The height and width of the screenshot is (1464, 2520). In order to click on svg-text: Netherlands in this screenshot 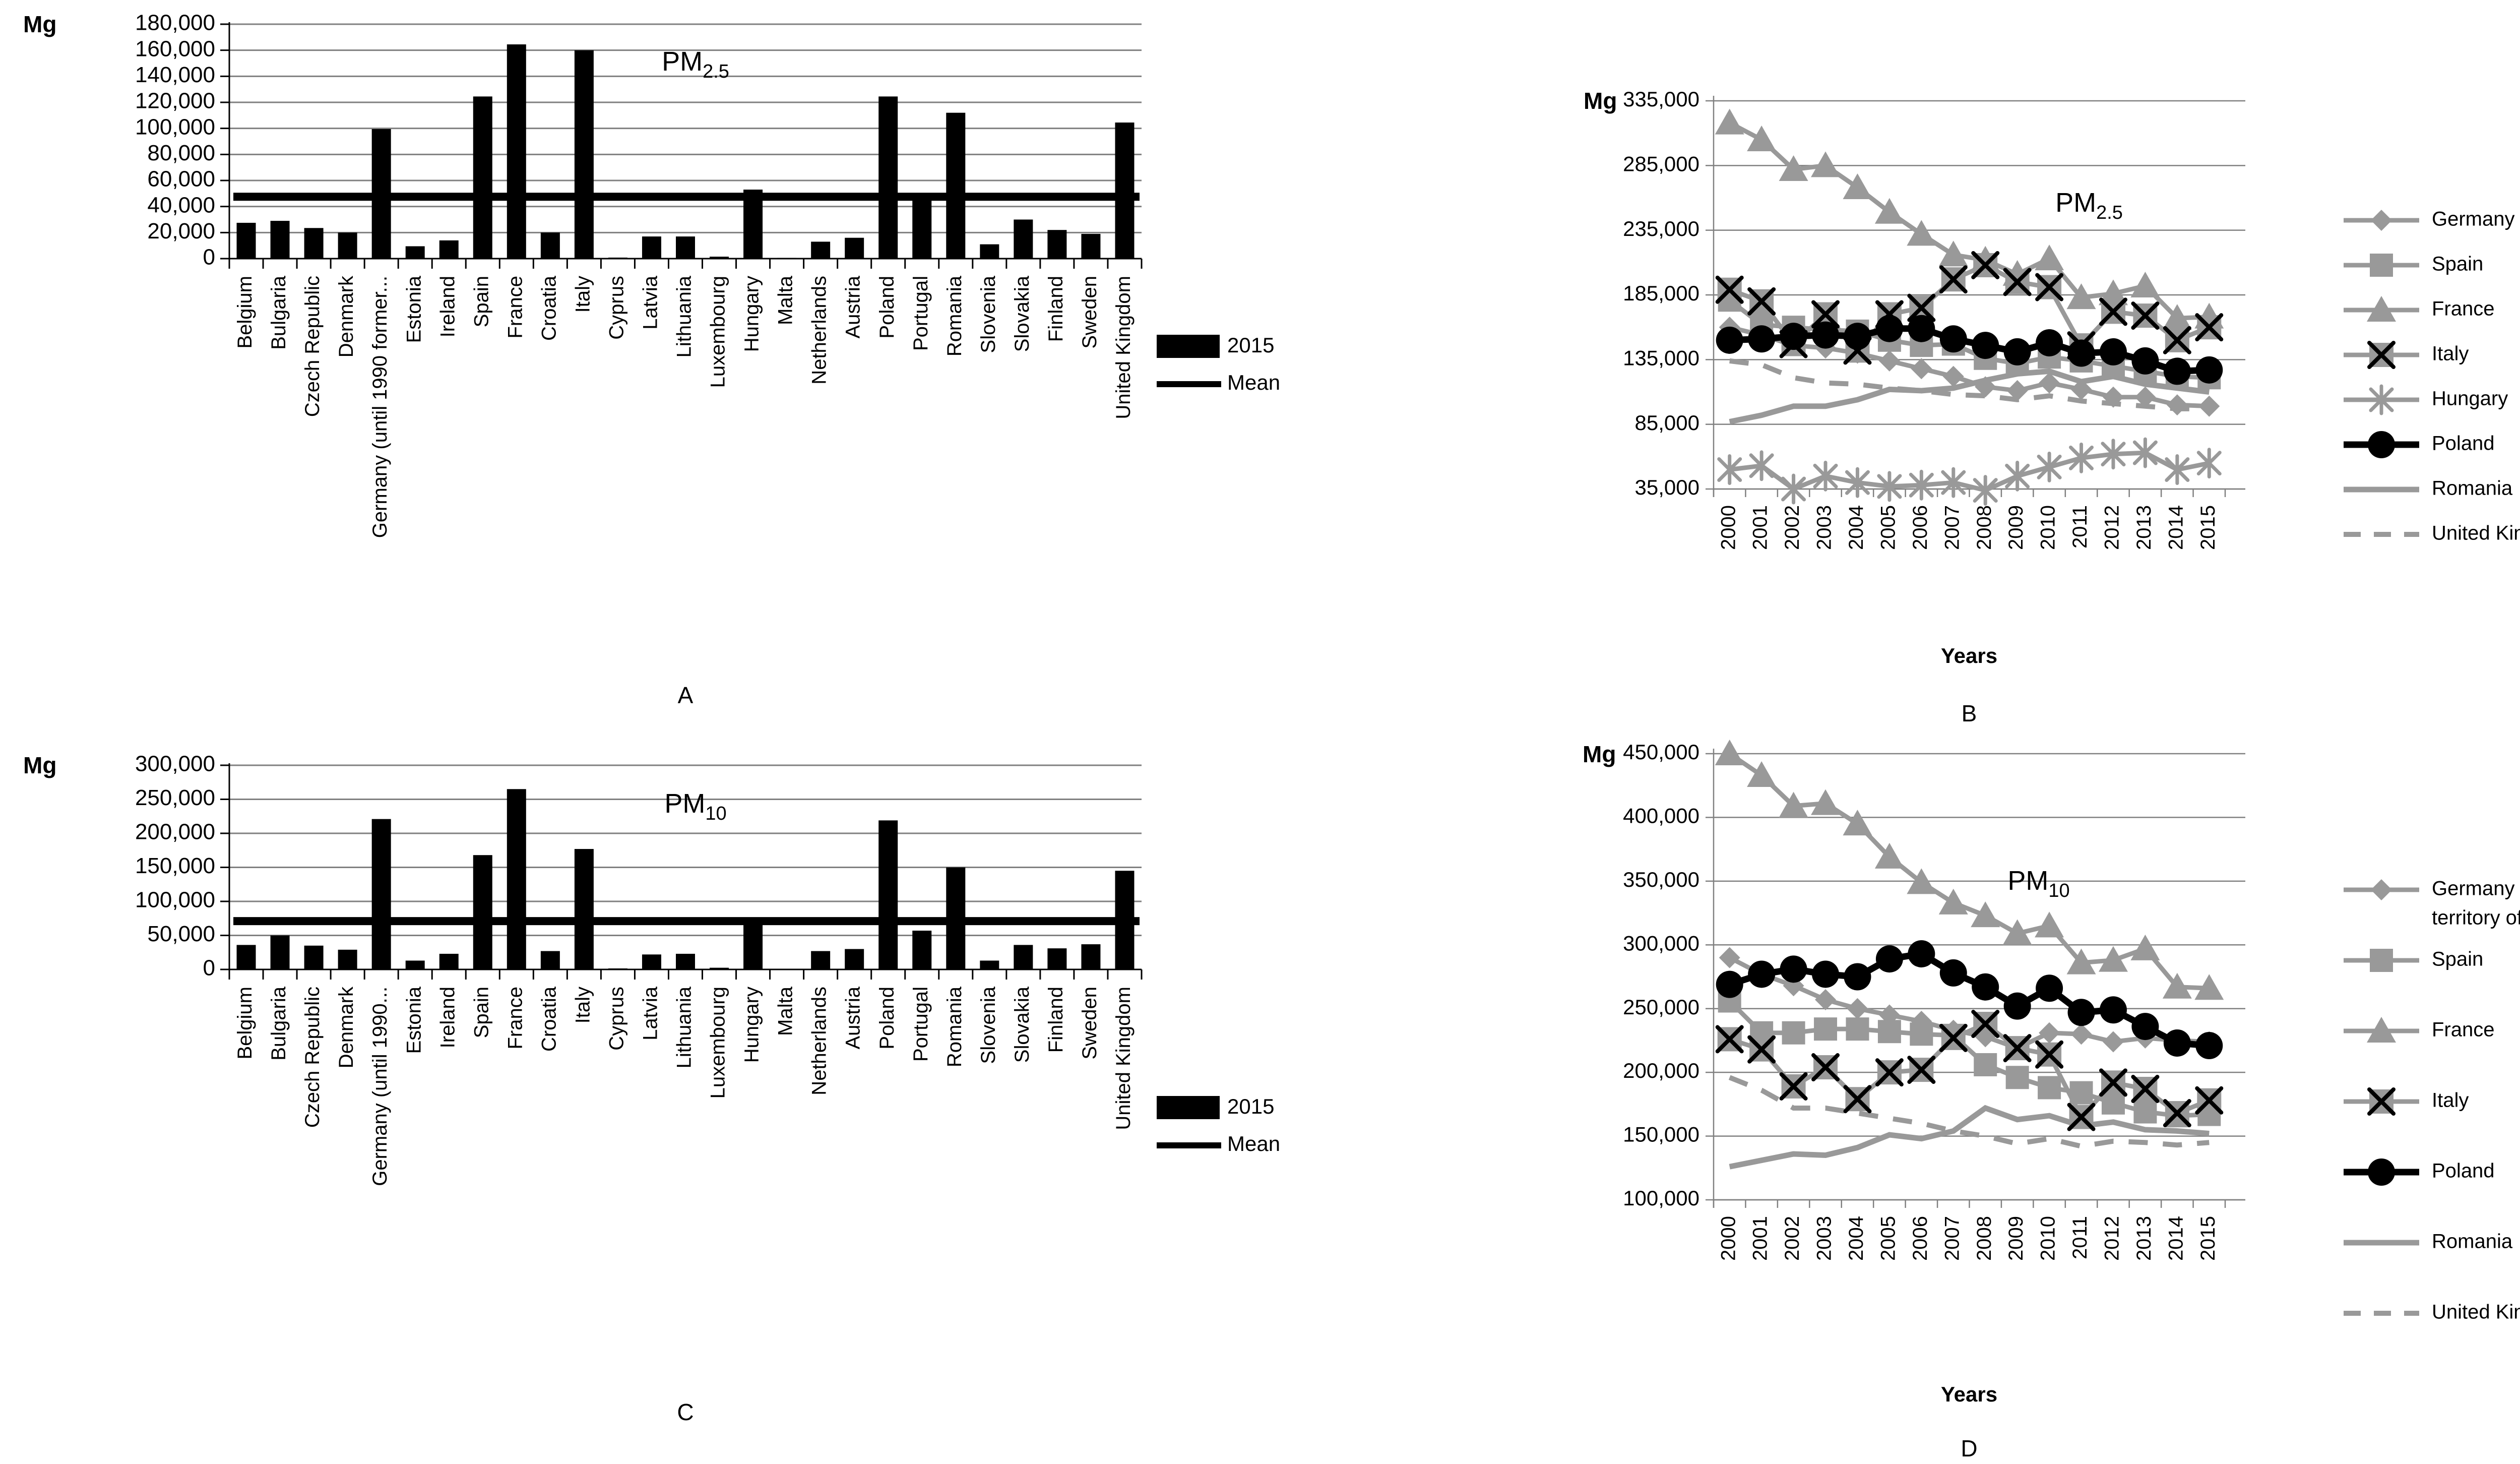, I will do `click(820, 330)`.